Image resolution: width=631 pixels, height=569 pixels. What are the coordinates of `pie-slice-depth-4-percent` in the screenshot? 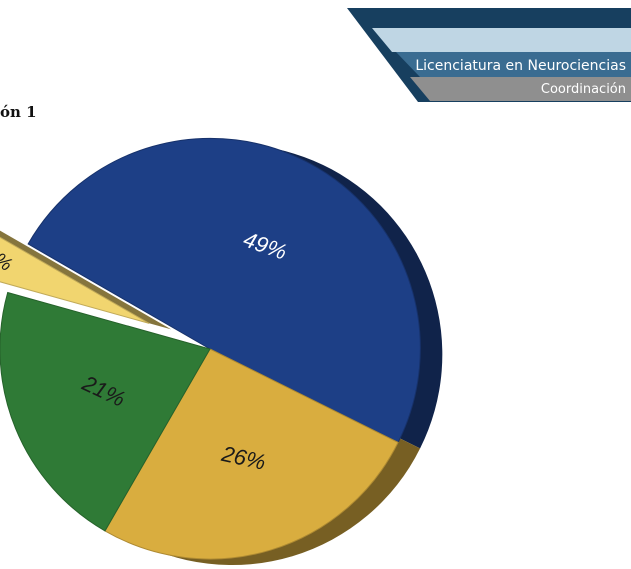 It's located at (86, 280).